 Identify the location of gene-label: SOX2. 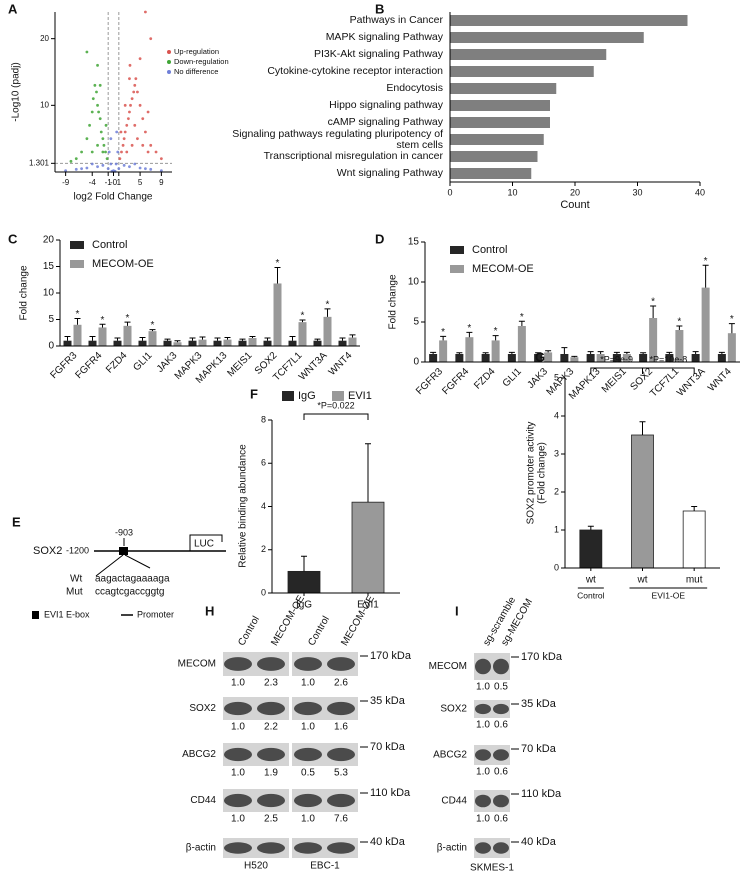
(47, 551).